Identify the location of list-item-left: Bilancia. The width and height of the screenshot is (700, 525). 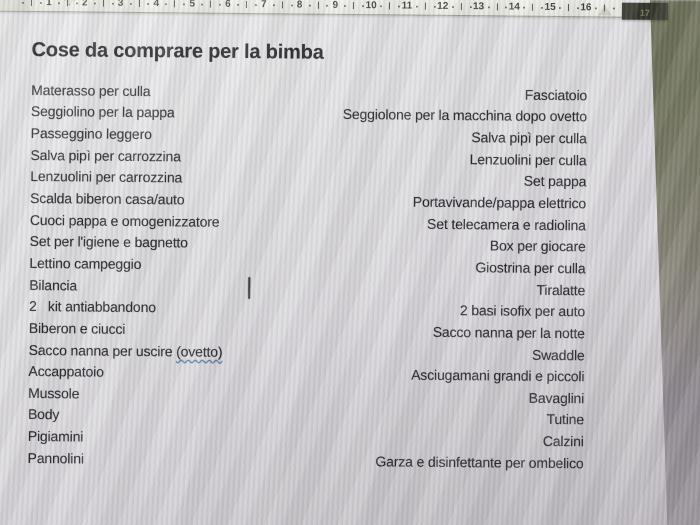
(53, 284).